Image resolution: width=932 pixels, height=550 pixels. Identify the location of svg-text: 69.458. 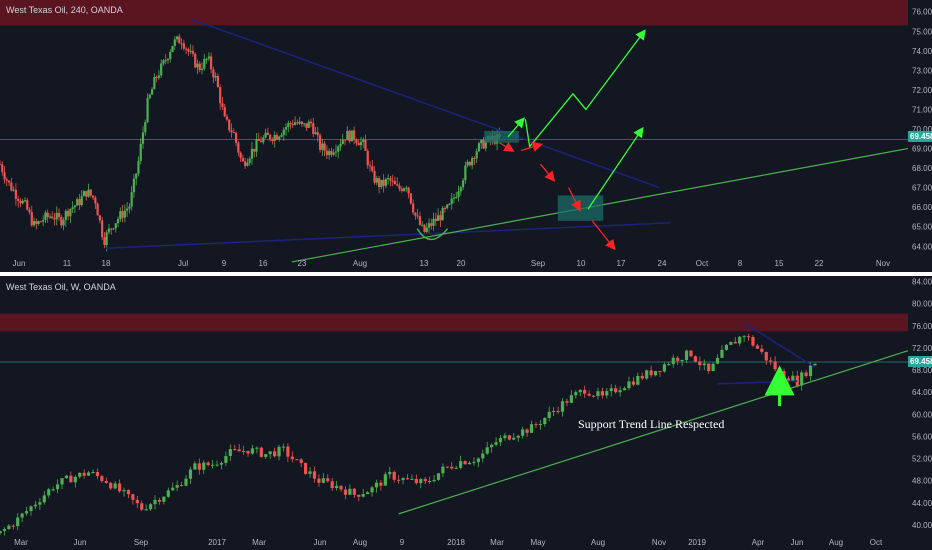
(921, 136).